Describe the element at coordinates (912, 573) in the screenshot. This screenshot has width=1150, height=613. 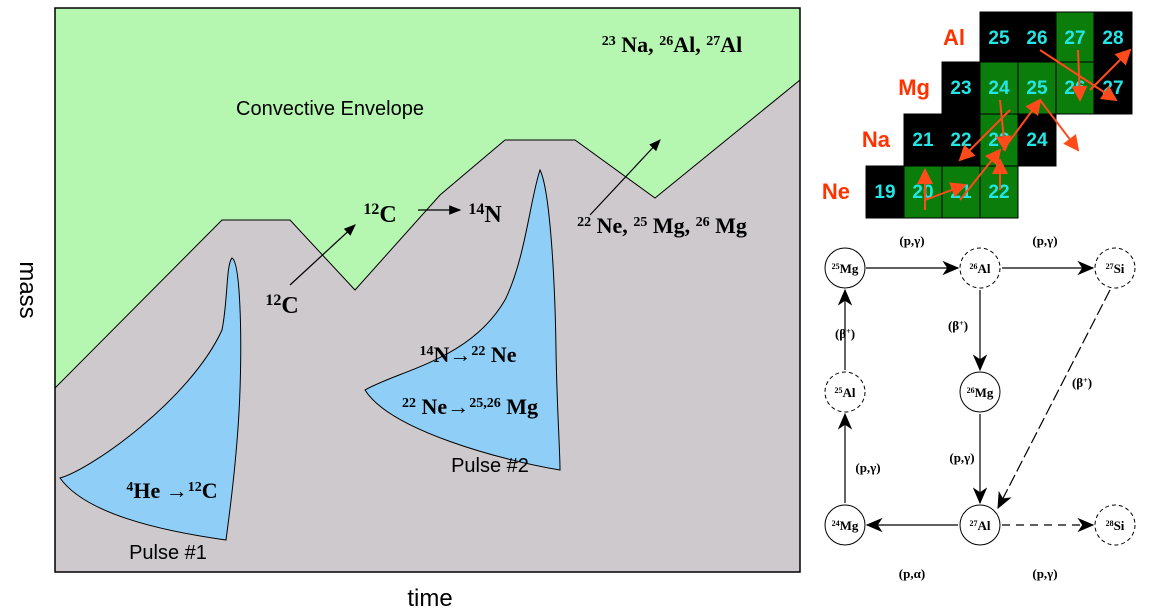
I see `text-segment: (p,α)` at that location.